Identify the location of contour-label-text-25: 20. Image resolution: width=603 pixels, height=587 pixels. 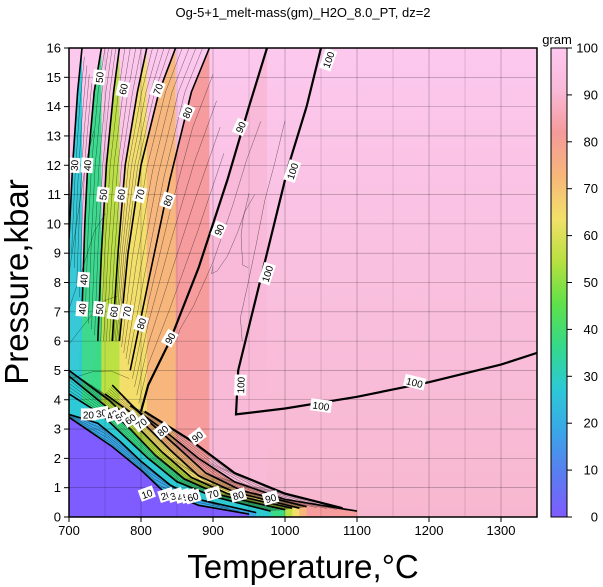
(89, 415).